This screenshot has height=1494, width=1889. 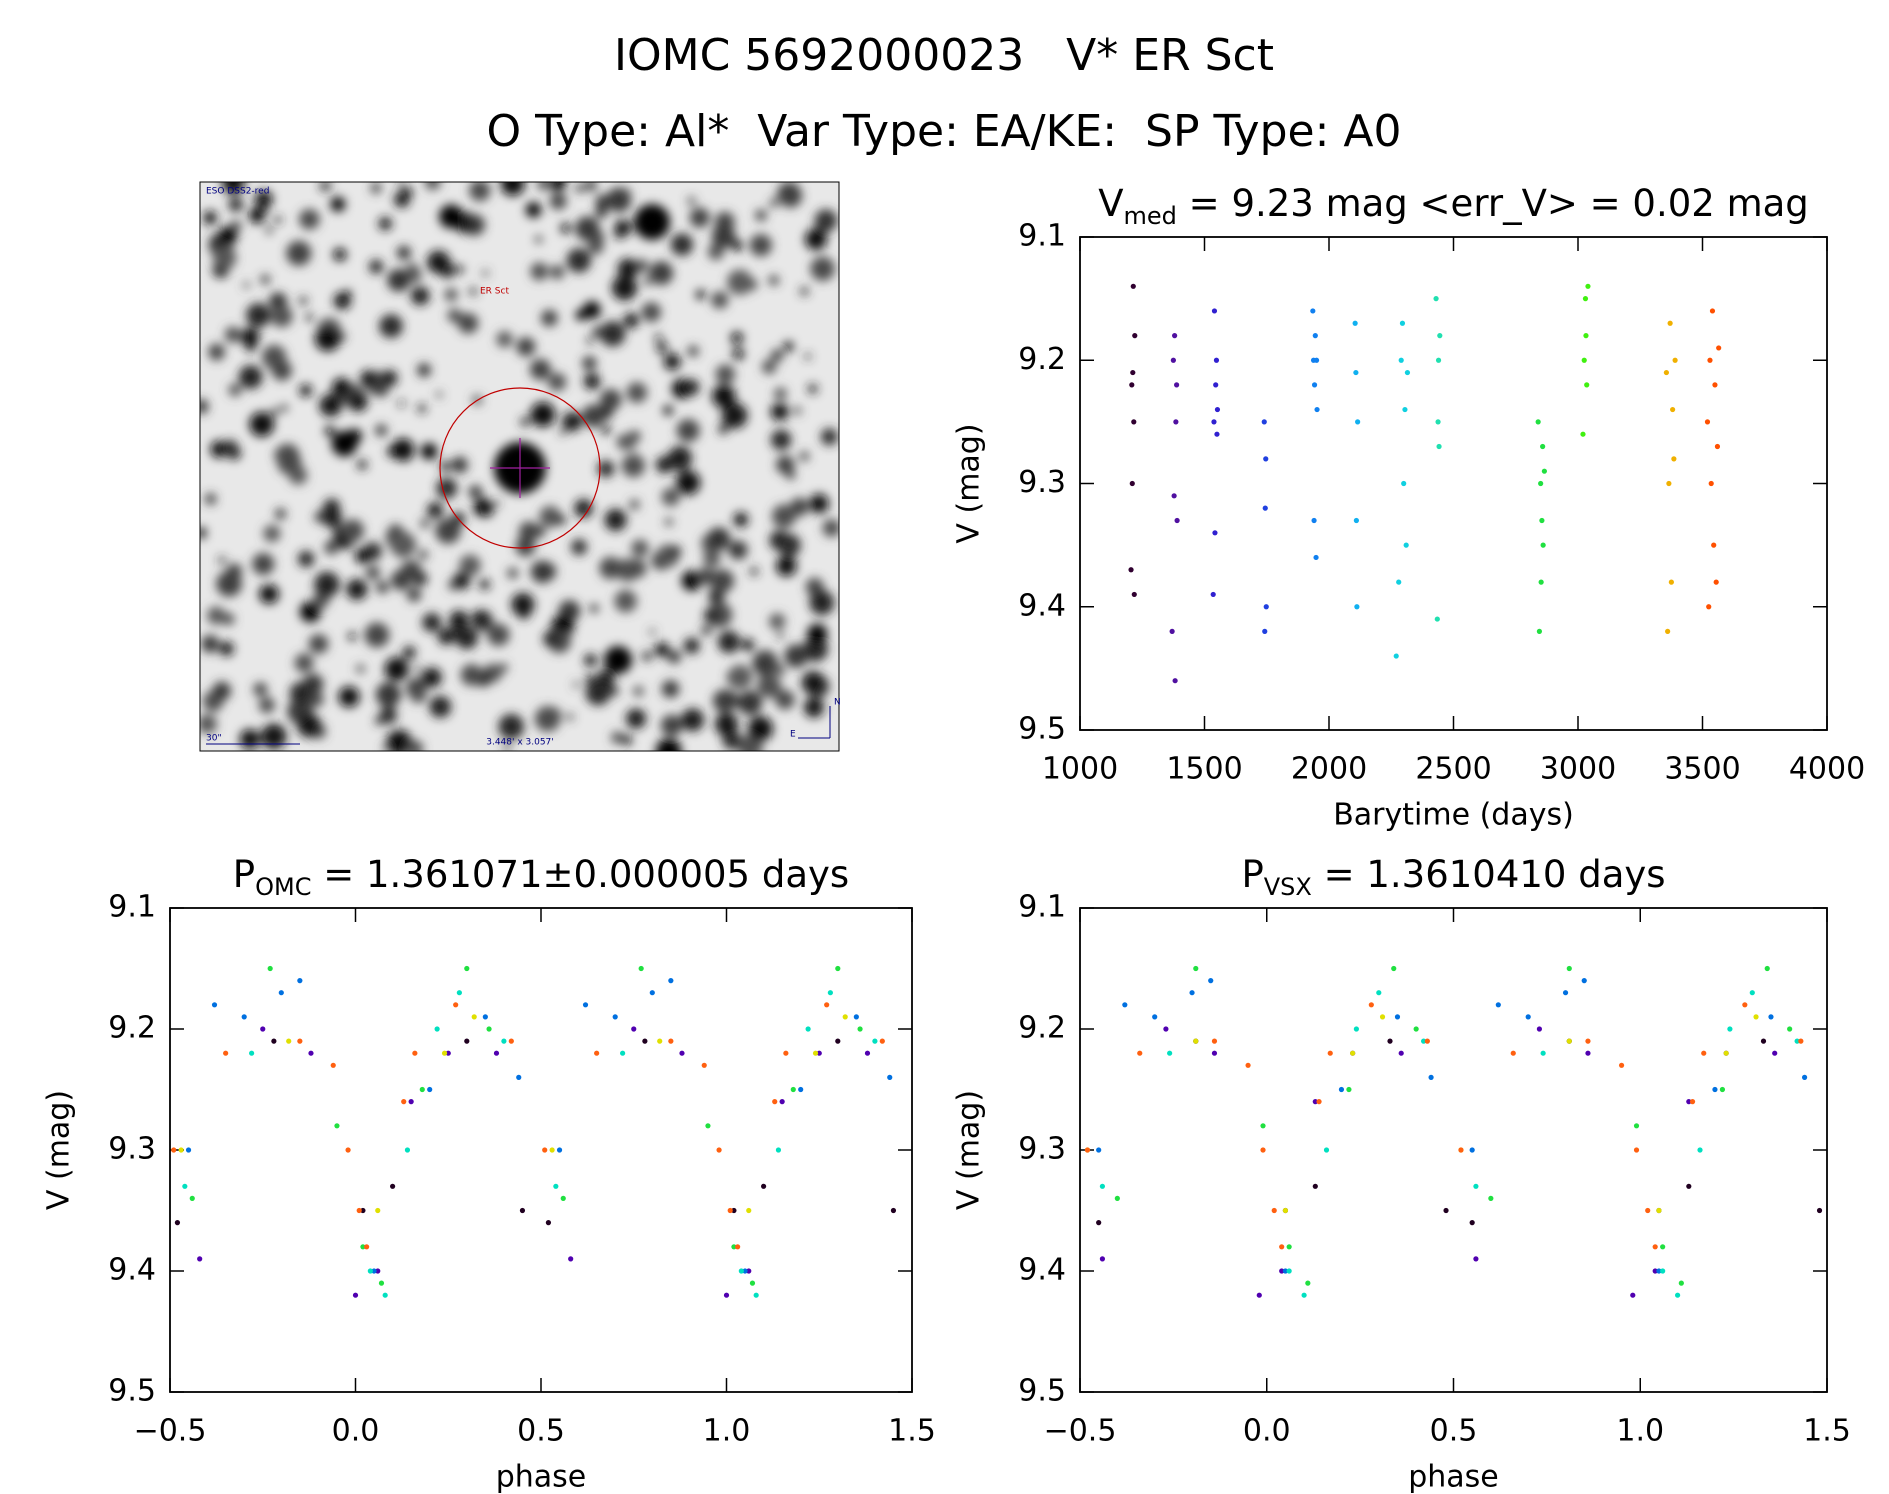 I want to click on y-tick-label: 9.4, so click(x=132, y=1270).